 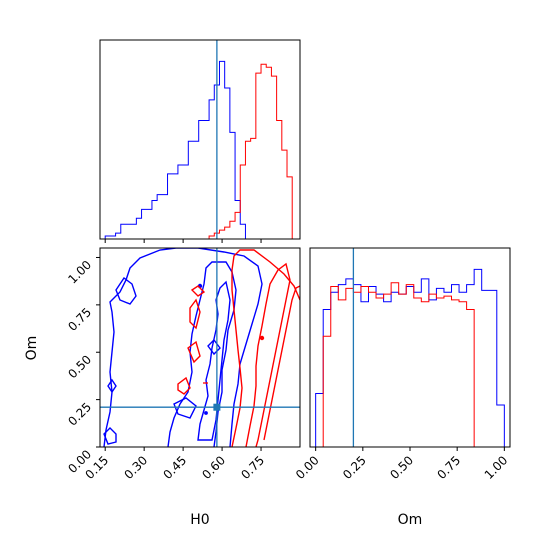 I want to click on blue-contour-inner, so click(x=214, y=360).